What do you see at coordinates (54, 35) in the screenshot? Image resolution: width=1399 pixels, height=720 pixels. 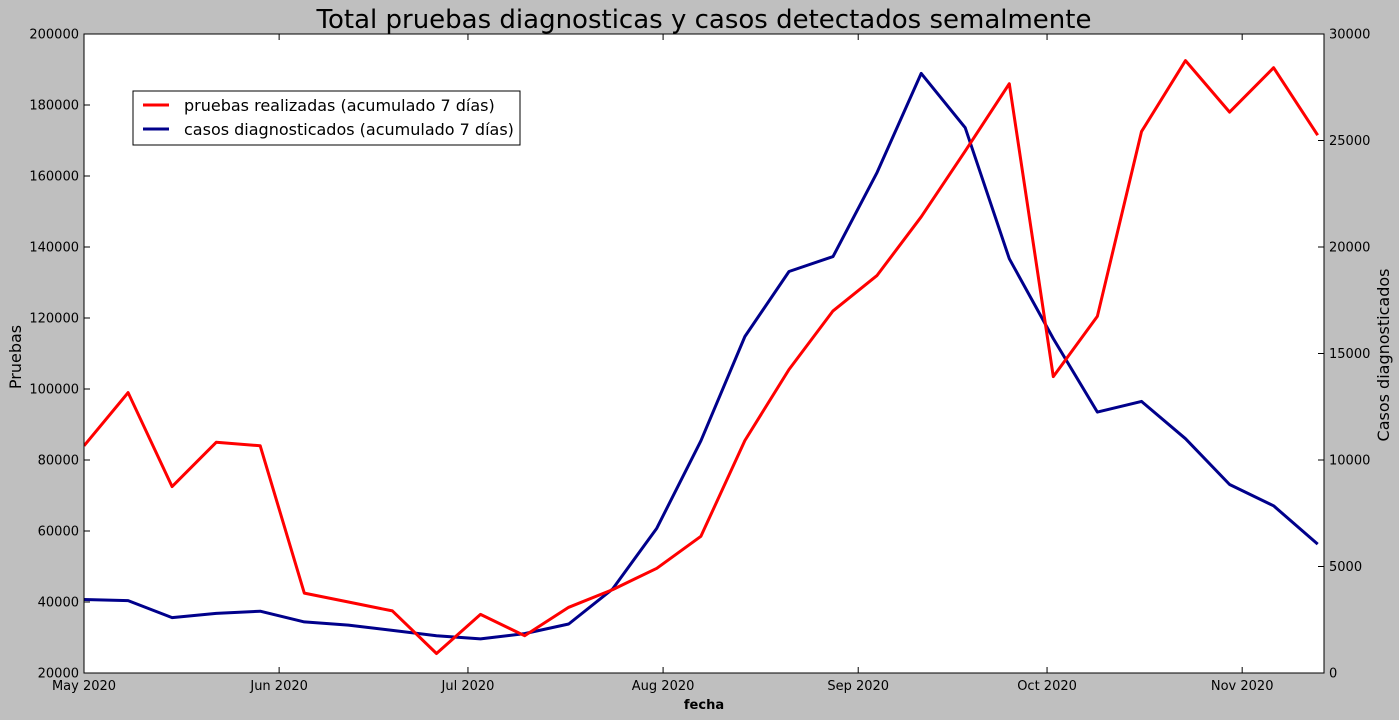 I see `y-left-tick-label: 200000` at bounding box center [54, 35].